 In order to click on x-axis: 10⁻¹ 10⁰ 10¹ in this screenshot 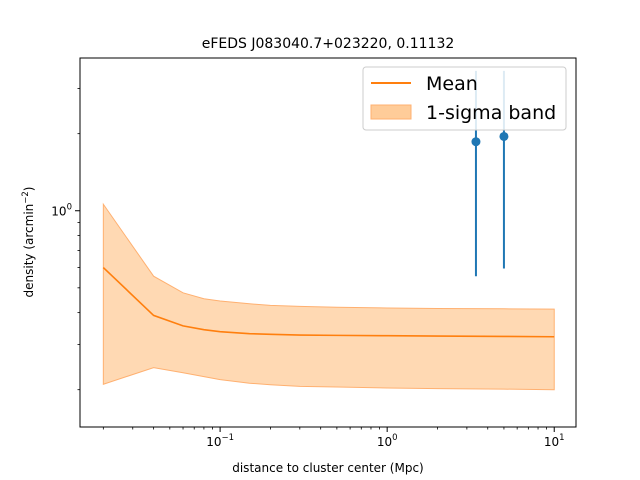, I will do `click(333, 438)`.